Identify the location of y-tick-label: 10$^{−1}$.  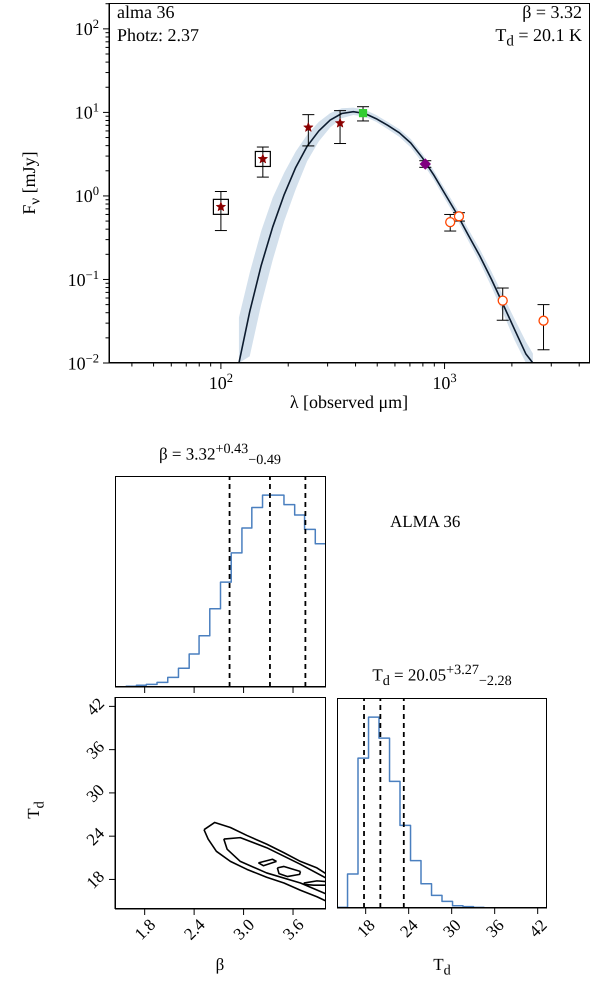
(83, 279).